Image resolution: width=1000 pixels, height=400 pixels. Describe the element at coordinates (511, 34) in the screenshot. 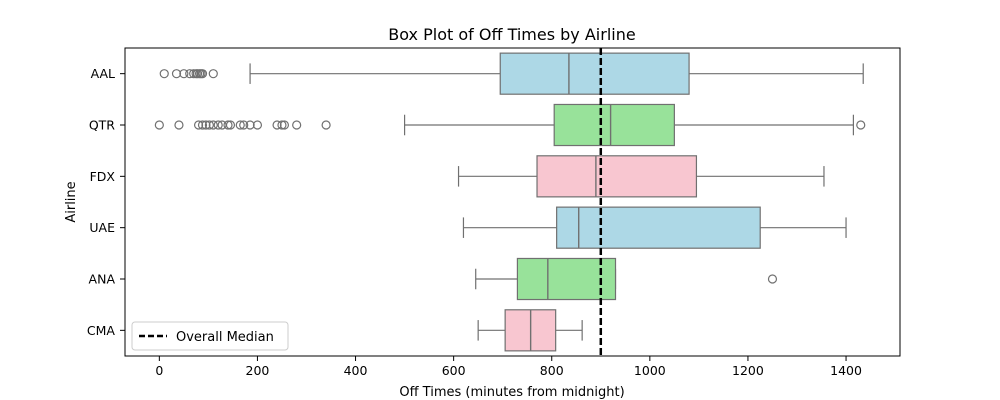

I see `chart-title: Box Plot of Off Times by Airline` at that location.